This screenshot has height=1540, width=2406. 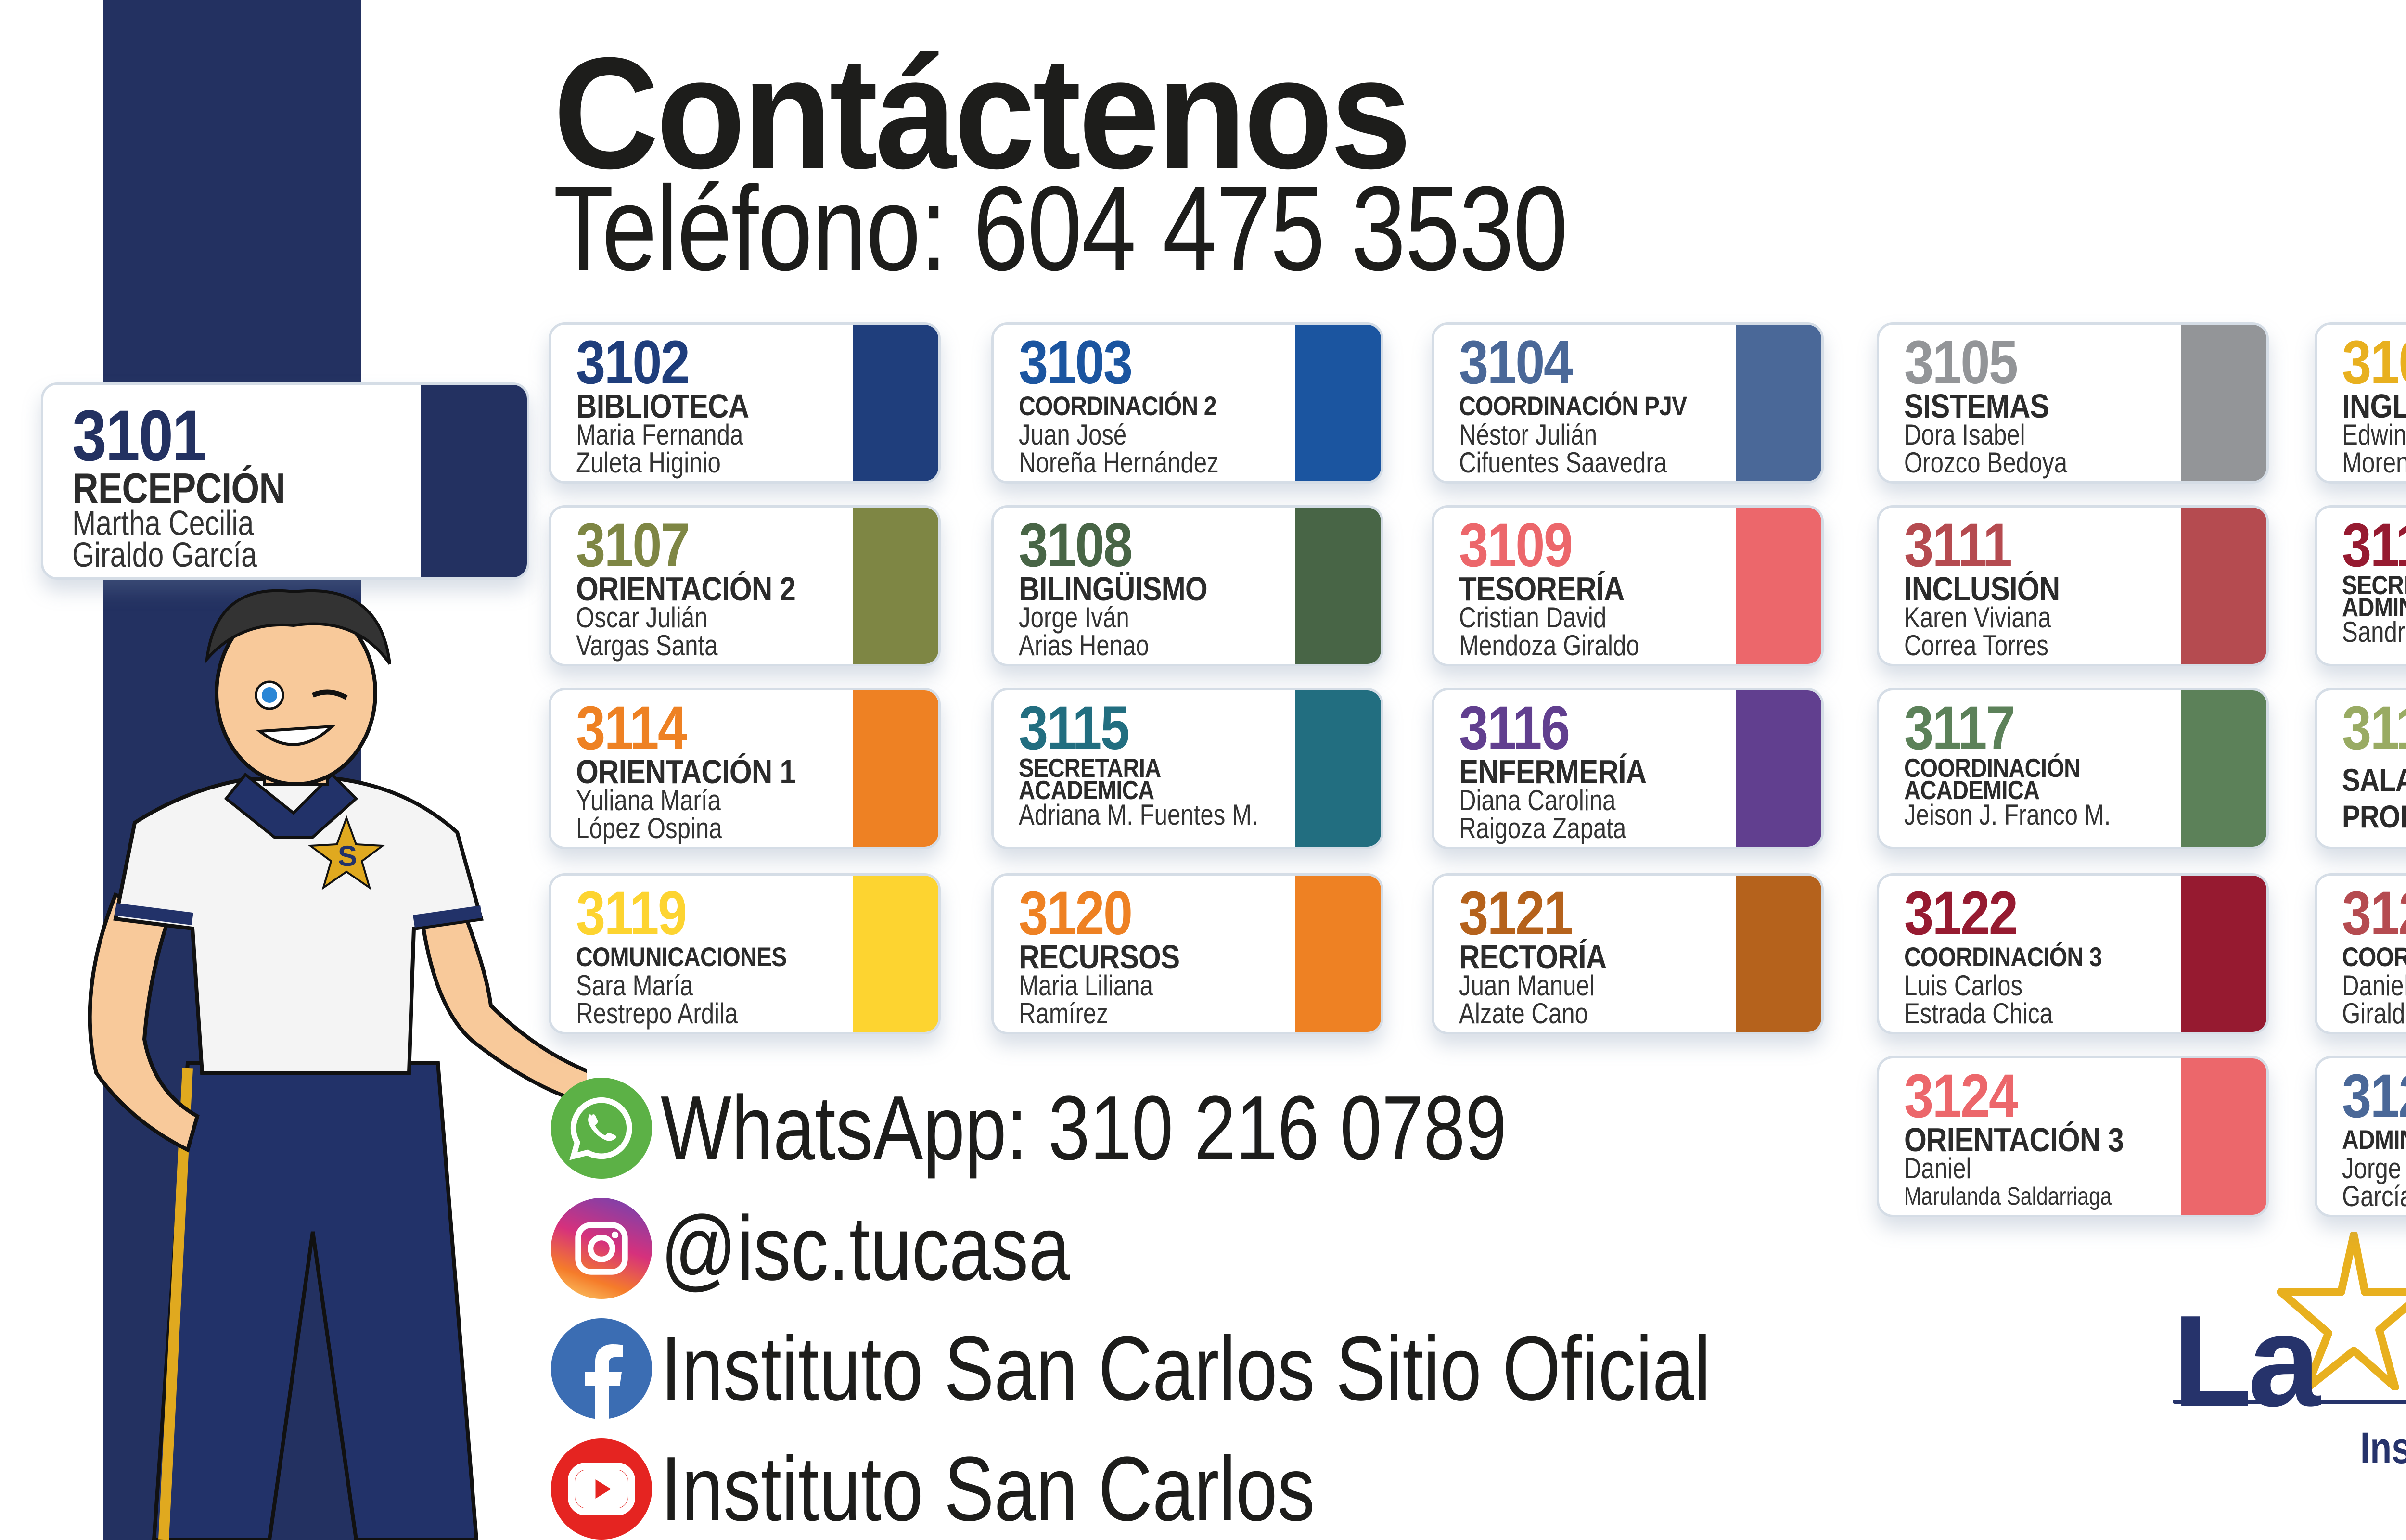 I want to click on card-text: 3120 RECURSOS Maria Liliana Ramírez, so click(x=1152, y=955).